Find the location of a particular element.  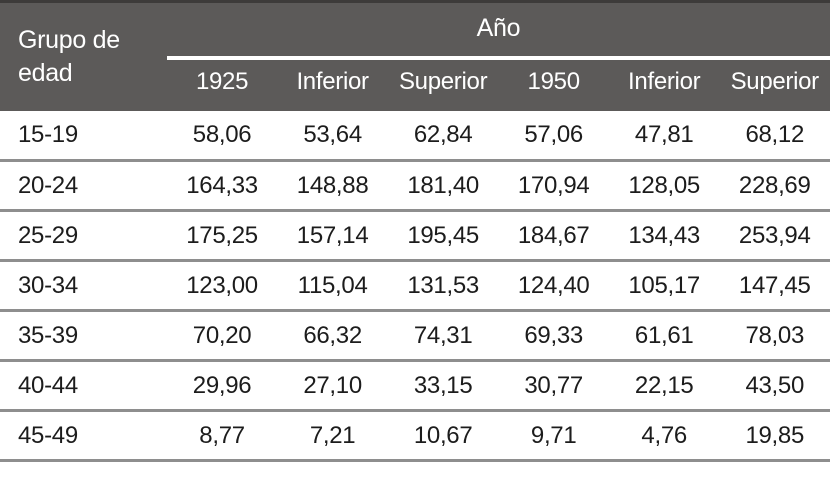

cell: 147,45 is located at coordinates (774, 285).